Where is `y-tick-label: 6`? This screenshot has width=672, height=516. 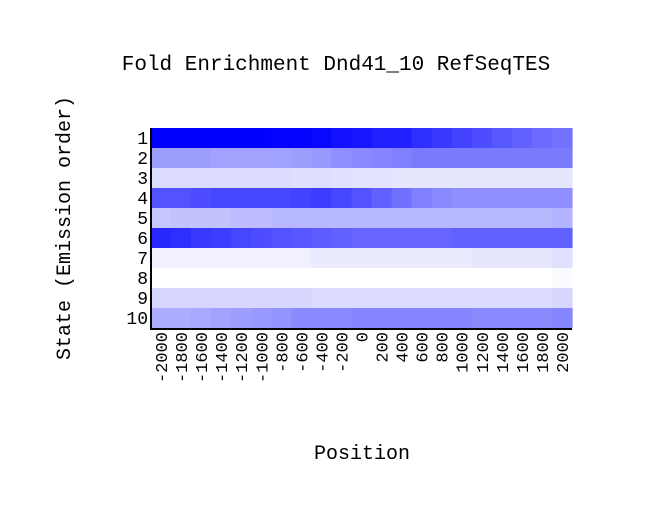
y-tick-label: 6 is located at coordinates (142, 240).